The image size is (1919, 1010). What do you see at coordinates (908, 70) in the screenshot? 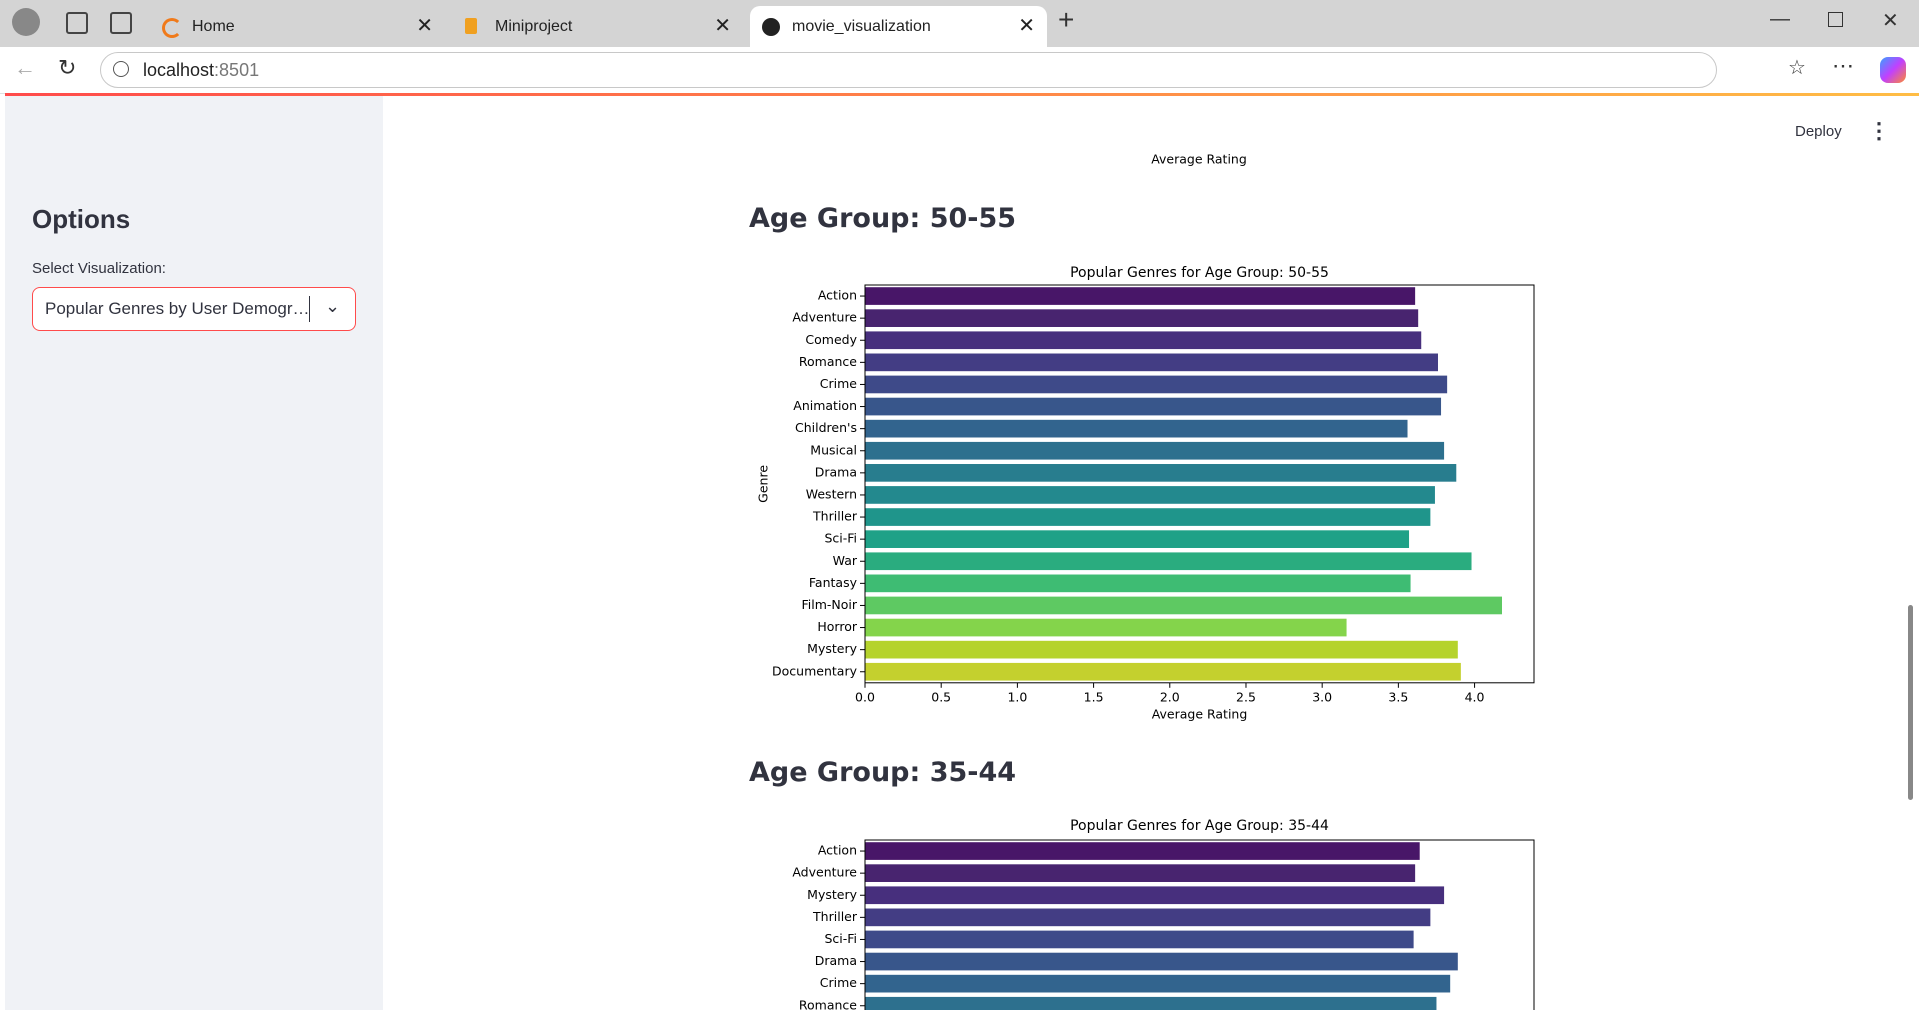
I see `address-bar: localhost:8501` at bounding box center [908, 70].